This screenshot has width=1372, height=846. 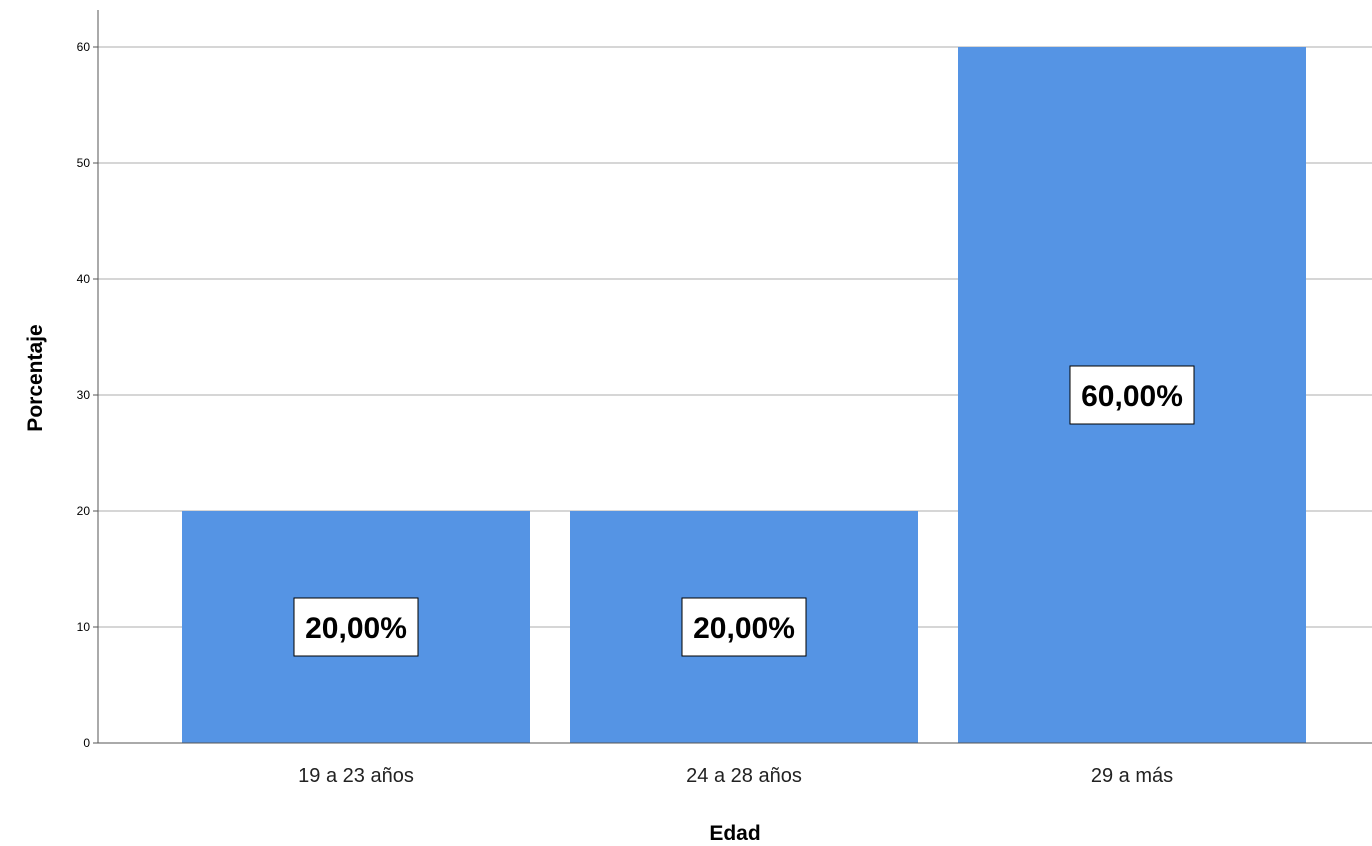 I want to click on x-tick-label: 24 a 28 años, so click(x=744, y=776).